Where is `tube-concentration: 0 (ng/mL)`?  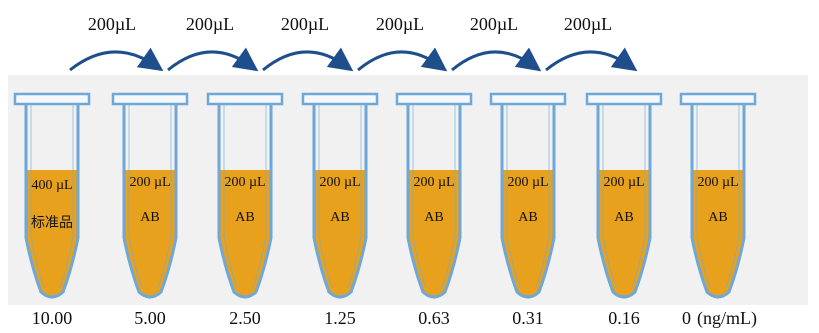
tube-concentration: 0 (ng/mL) is located at coordinates (747, 318).